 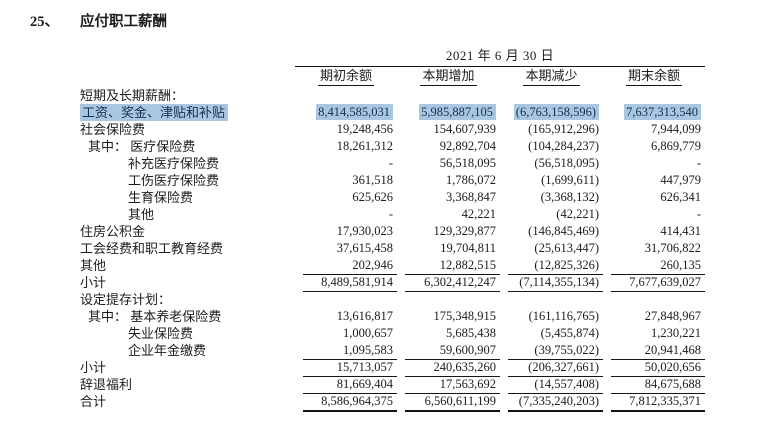 I want to click on cell-value: 5,685,438, so click(x=471, y=333).